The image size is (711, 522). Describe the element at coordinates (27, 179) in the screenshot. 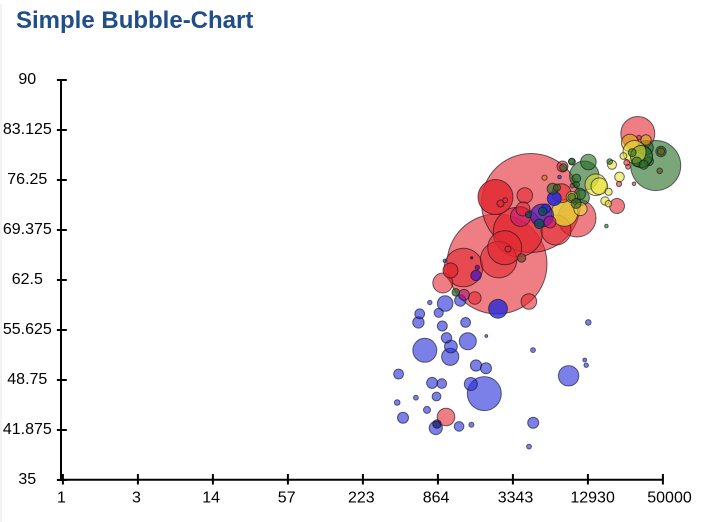

I see `svg-text: 76.25` at that location.